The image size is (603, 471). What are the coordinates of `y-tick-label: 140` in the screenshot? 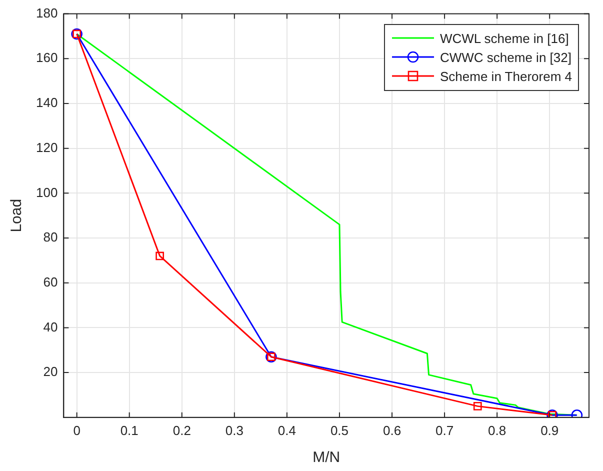 It's located at (47, 102).